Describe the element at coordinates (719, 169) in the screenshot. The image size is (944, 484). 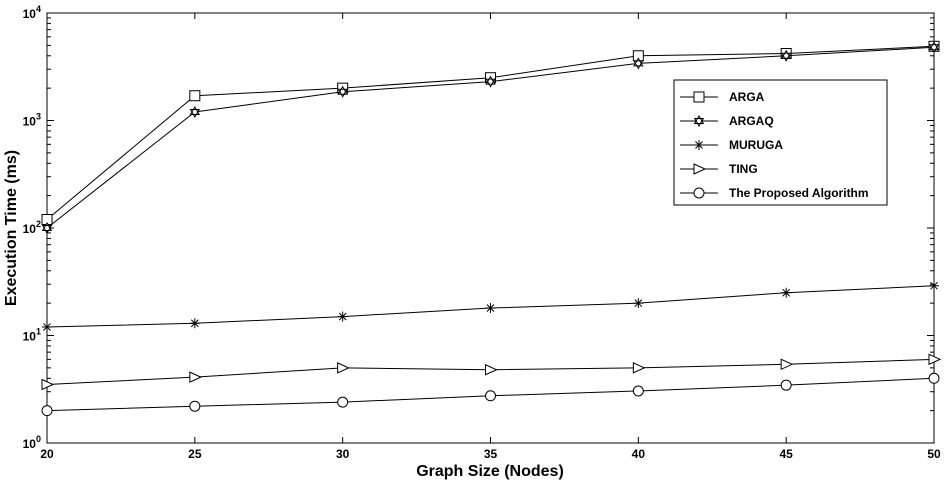
I see `legend-item-ting: TING` at that location.